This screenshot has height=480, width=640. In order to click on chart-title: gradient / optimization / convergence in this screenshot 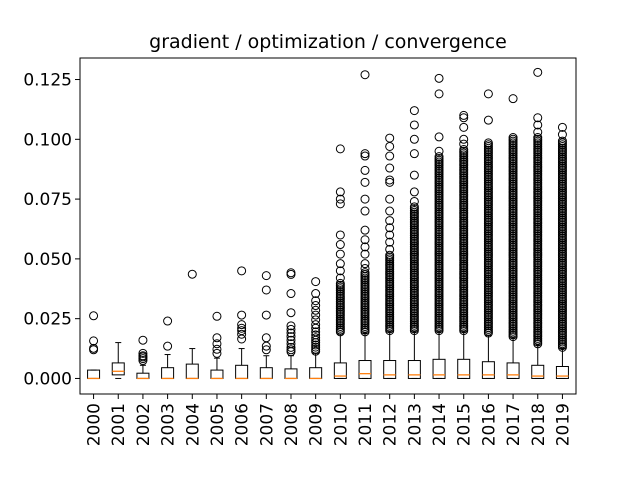, I will do `click(328, 42)`.